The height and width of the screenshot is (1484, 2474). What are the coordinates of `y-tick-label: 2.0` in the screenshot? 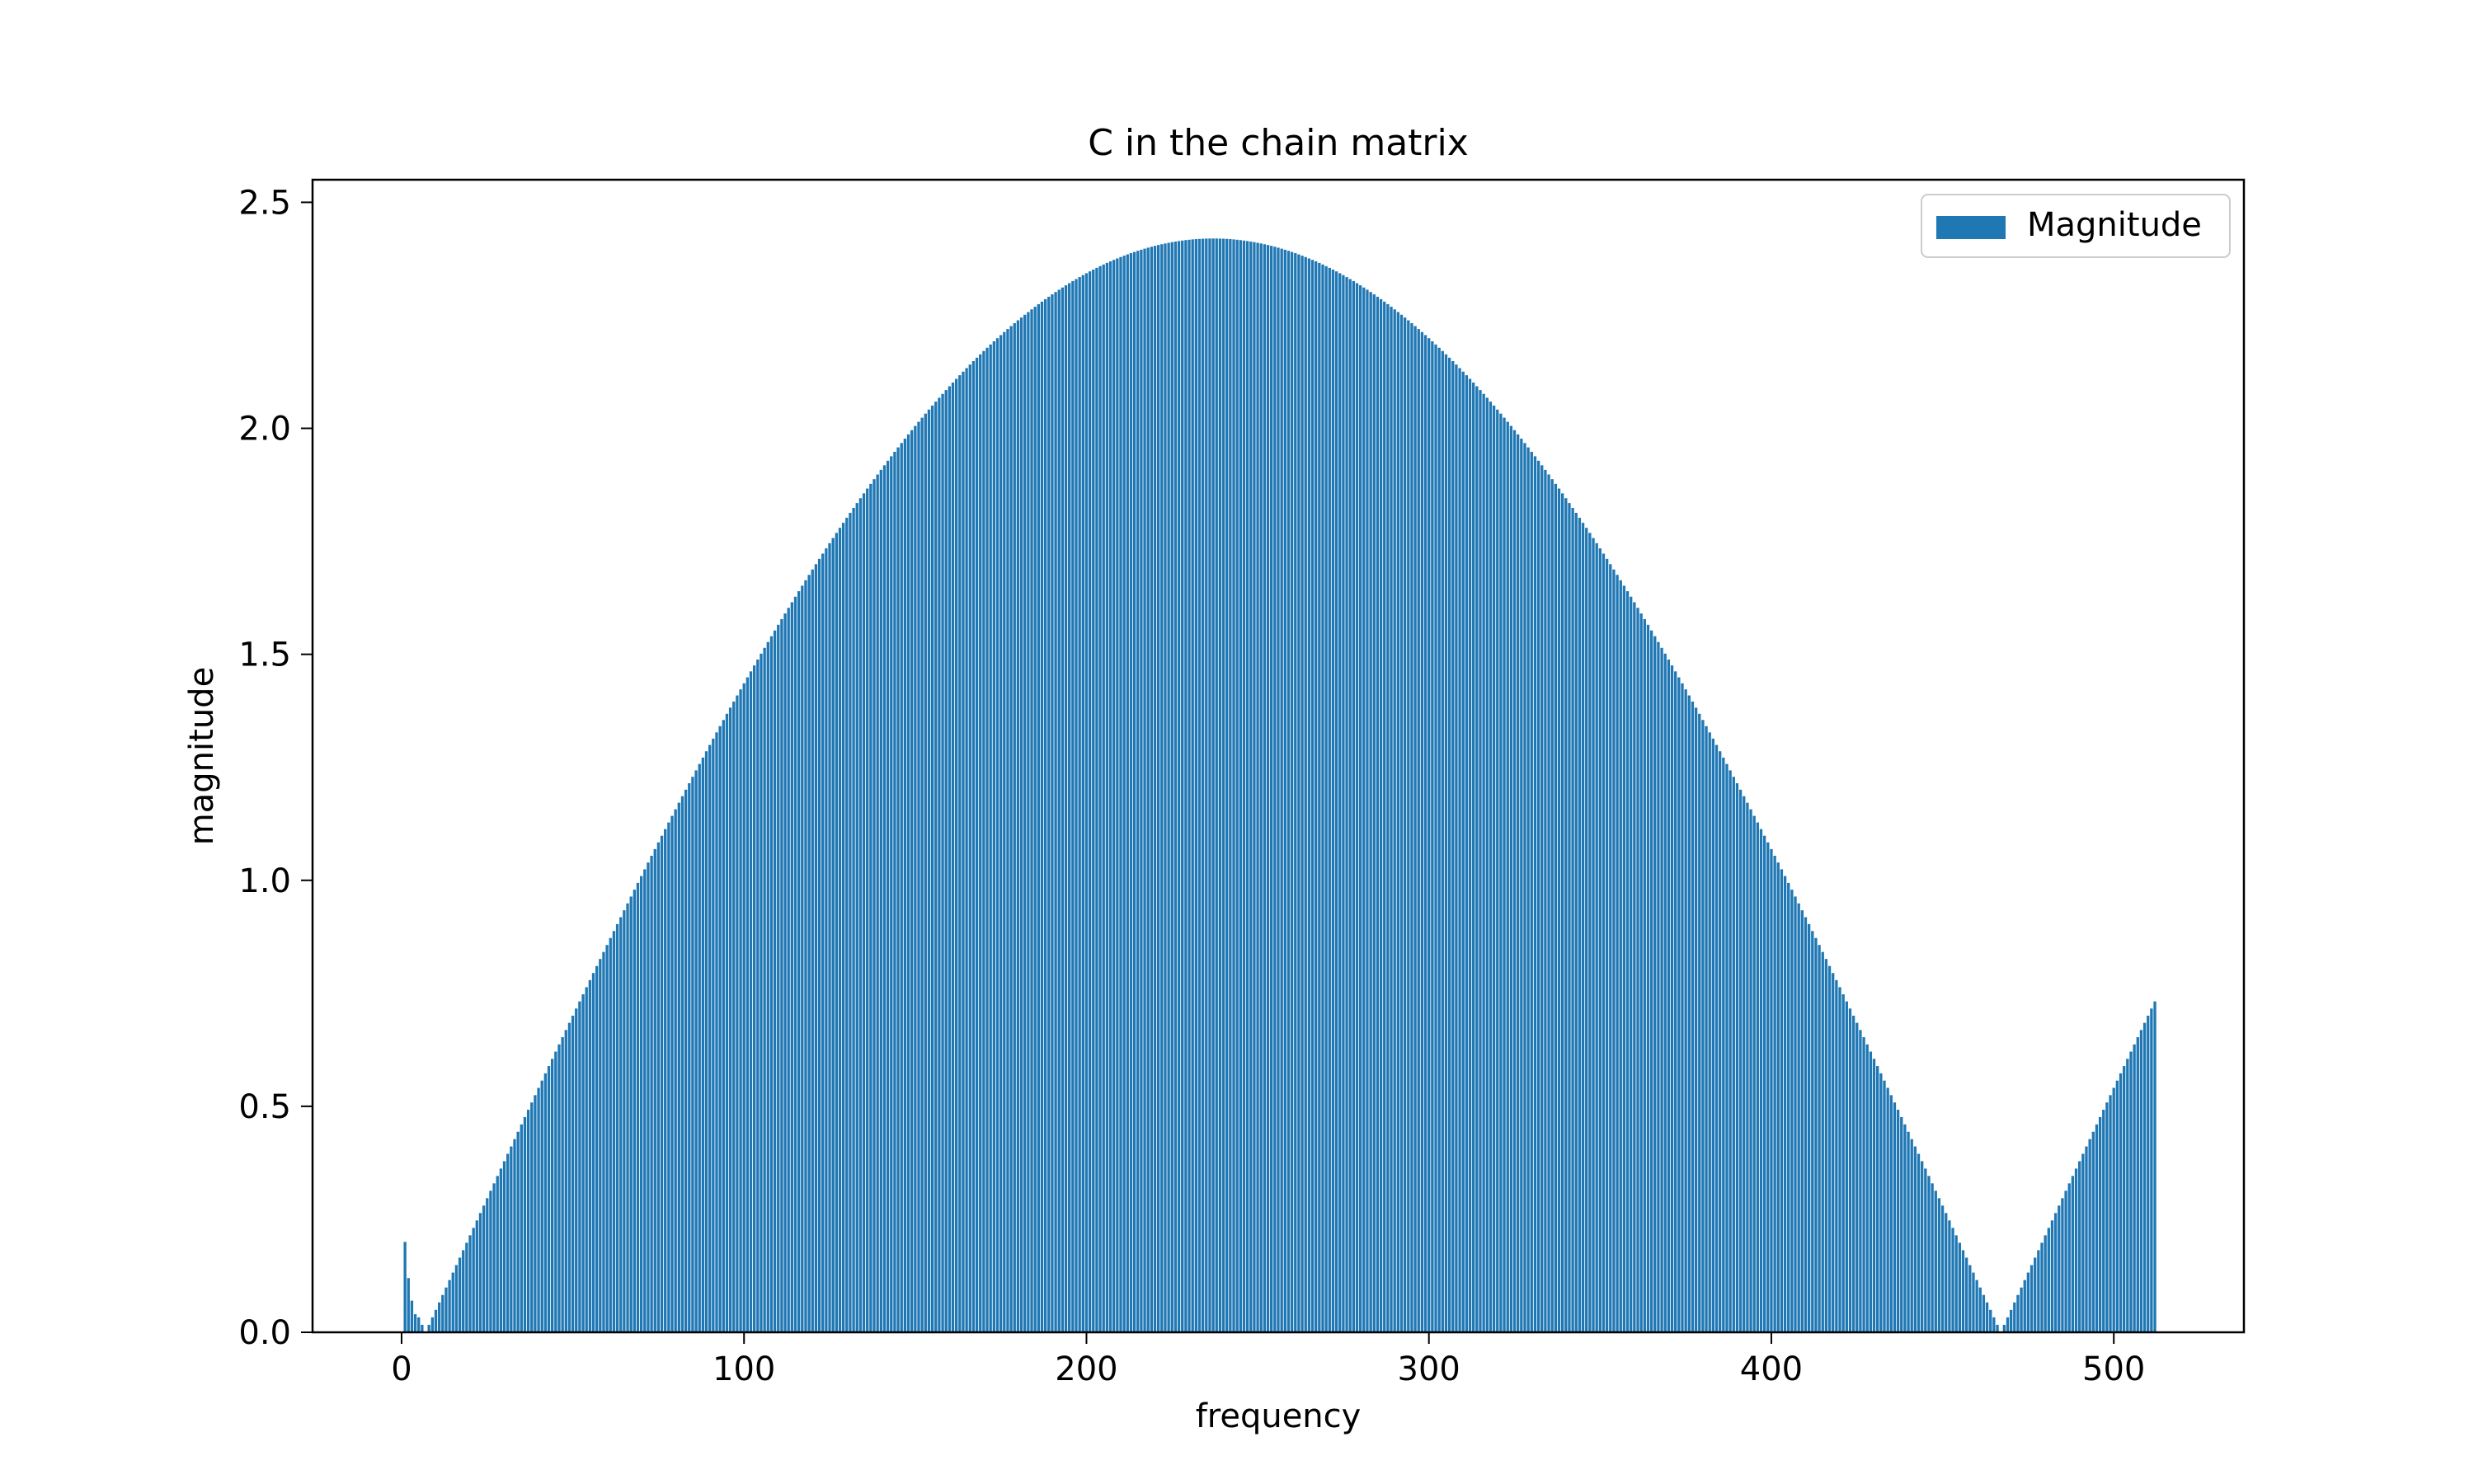 It's located at (264, 429).